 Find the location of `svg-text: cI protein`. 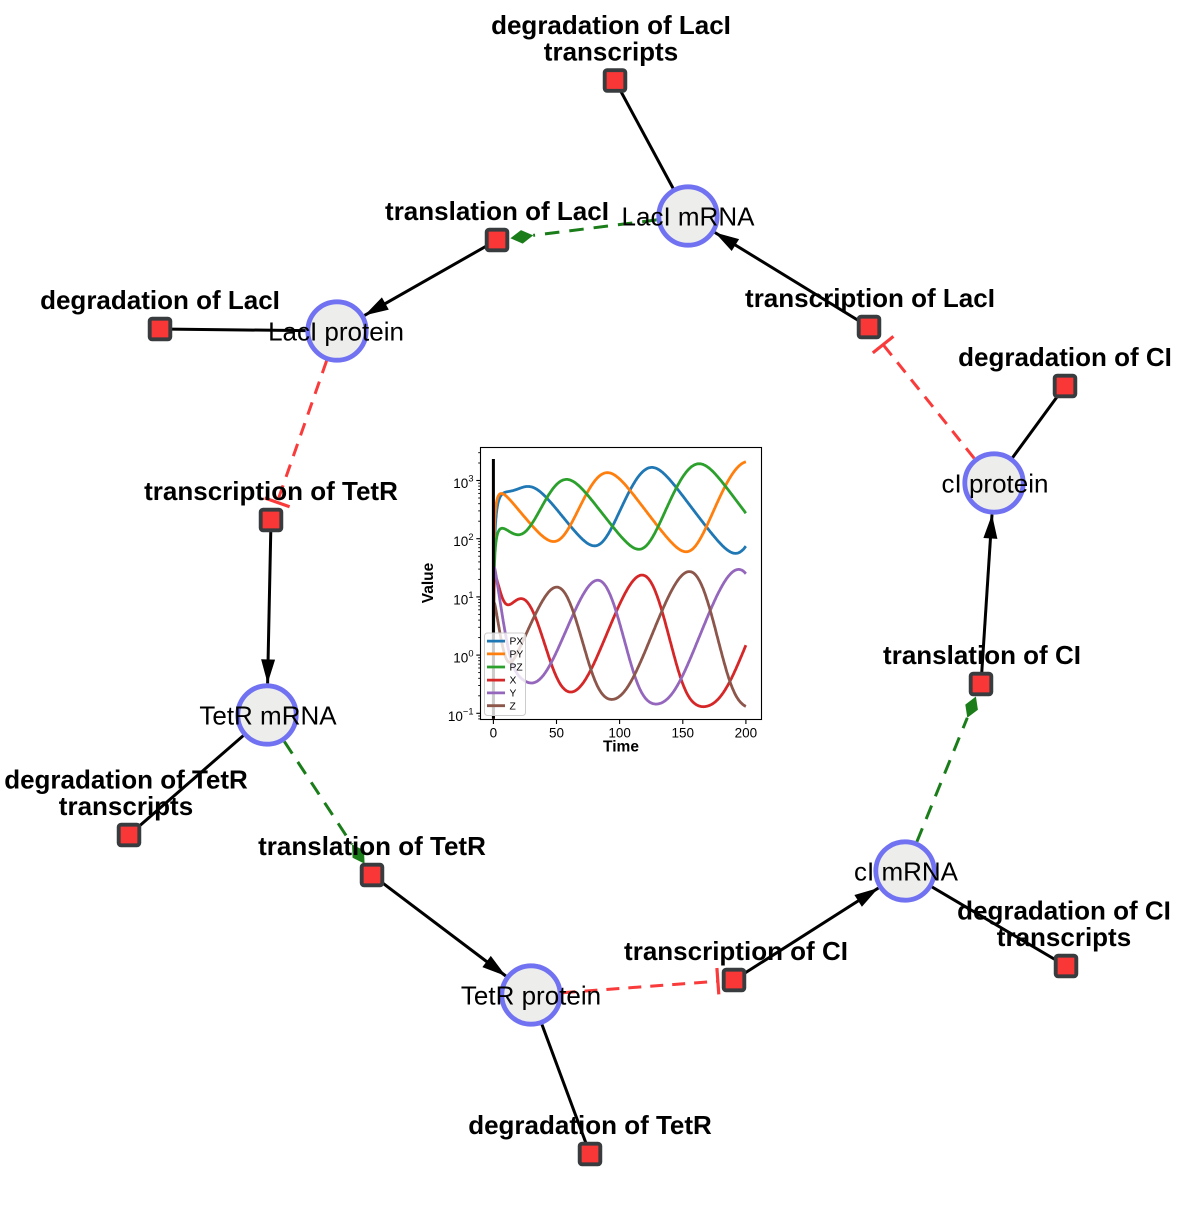

svg-text: cI protein is located at coordinates (995, 484).